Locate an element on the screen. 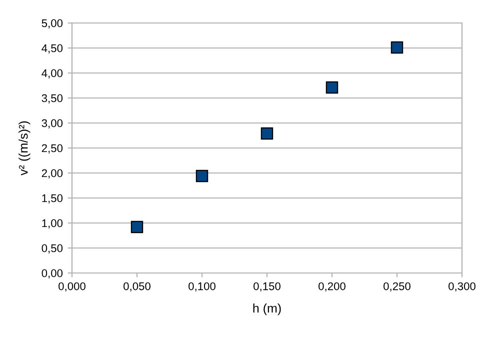 This screenshot has width=502, height=340. x-tick-label: 0,200 is located at coordinates (332, 287).